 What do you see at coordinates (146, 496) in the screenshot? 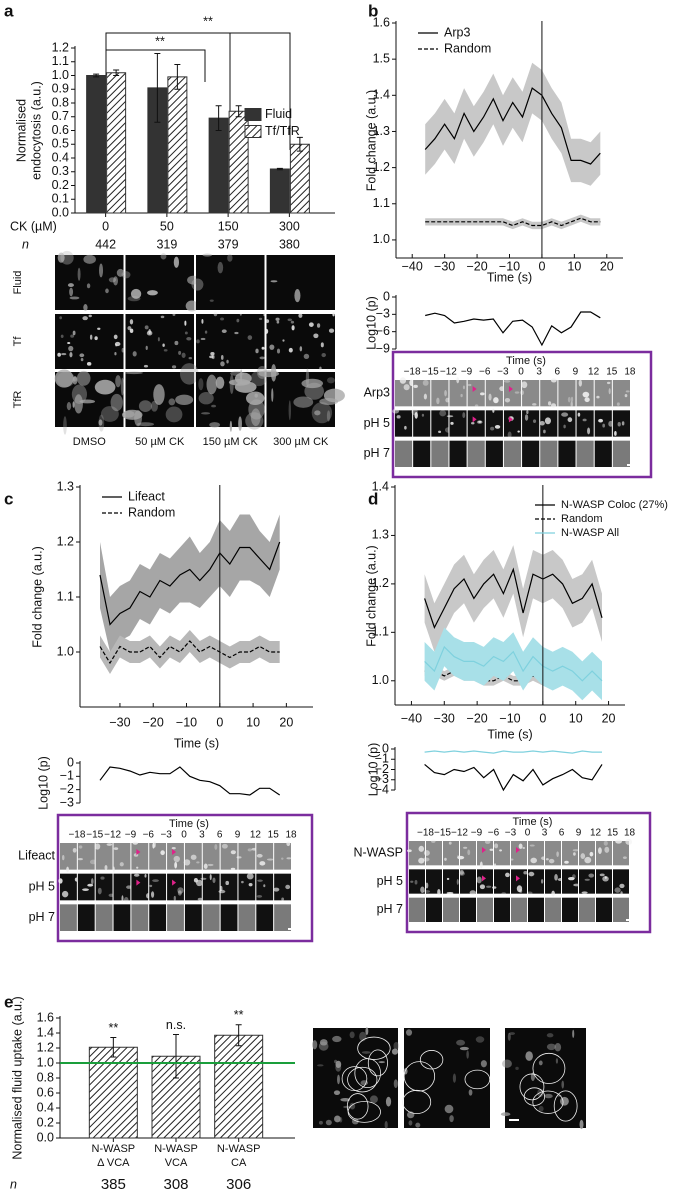
I see `legend-label: Lifeact` at bounding box center [146, 496].